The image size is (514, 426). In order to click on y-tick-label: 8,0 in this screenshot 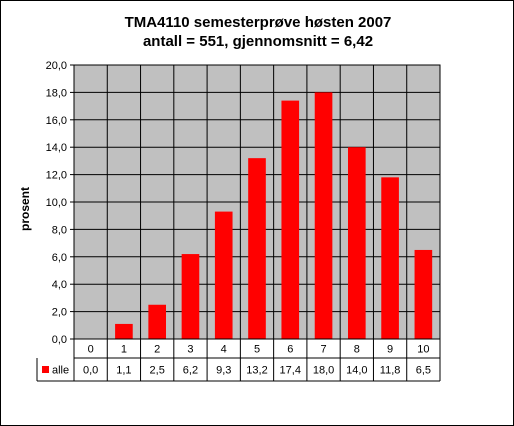, I will do `click(59, 230)`.